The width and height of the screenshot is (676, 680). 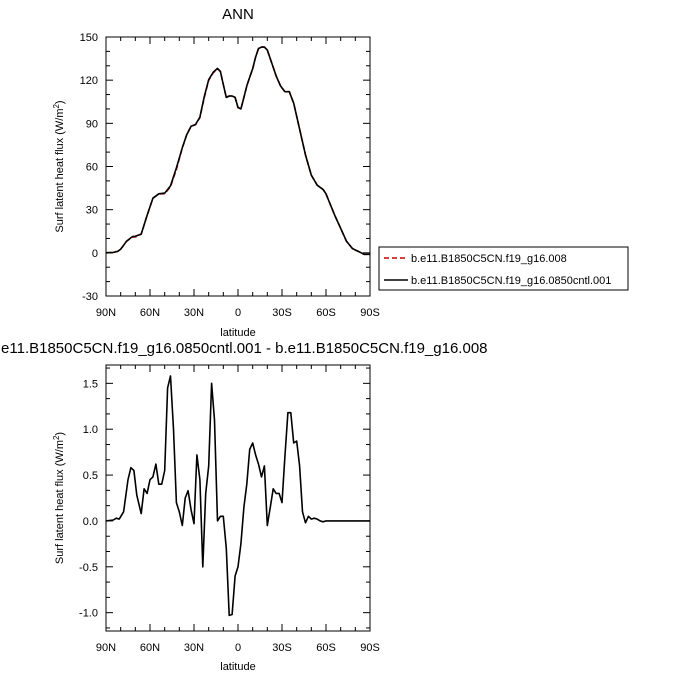 I want to click on y-tick-label: 1.0, so click(x=90, y=430).